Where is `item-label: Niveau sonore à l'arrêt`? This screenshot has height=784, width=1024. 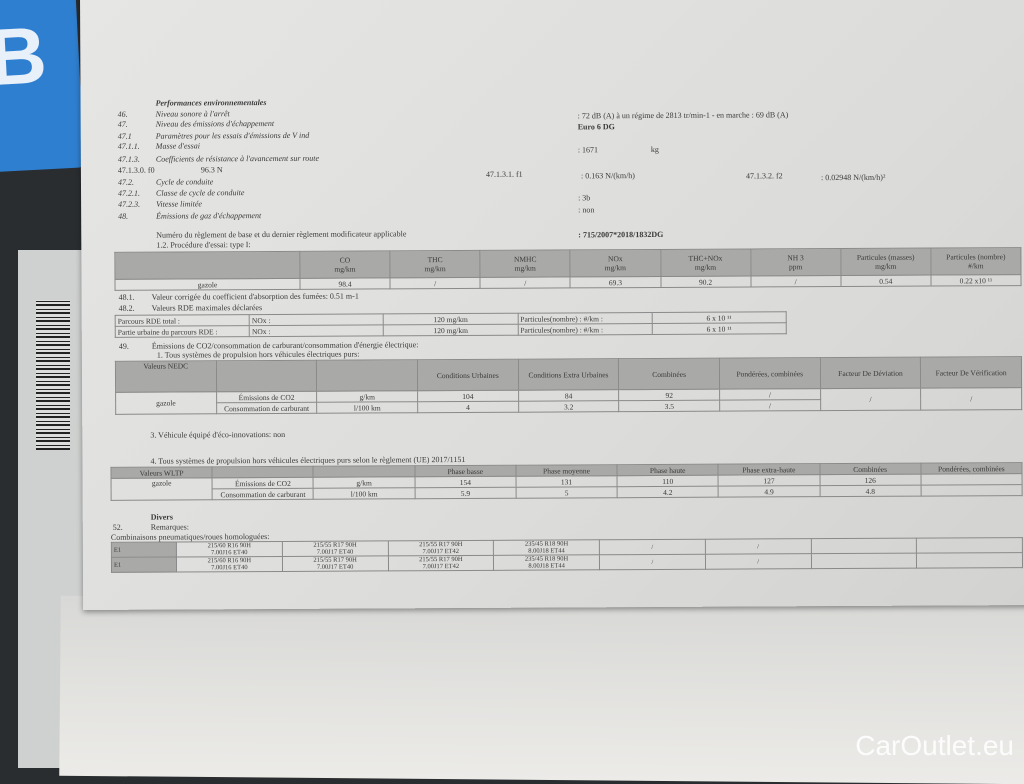
item-label: Niveau sonore à l'arrêt is located at coordinates (192, 114).